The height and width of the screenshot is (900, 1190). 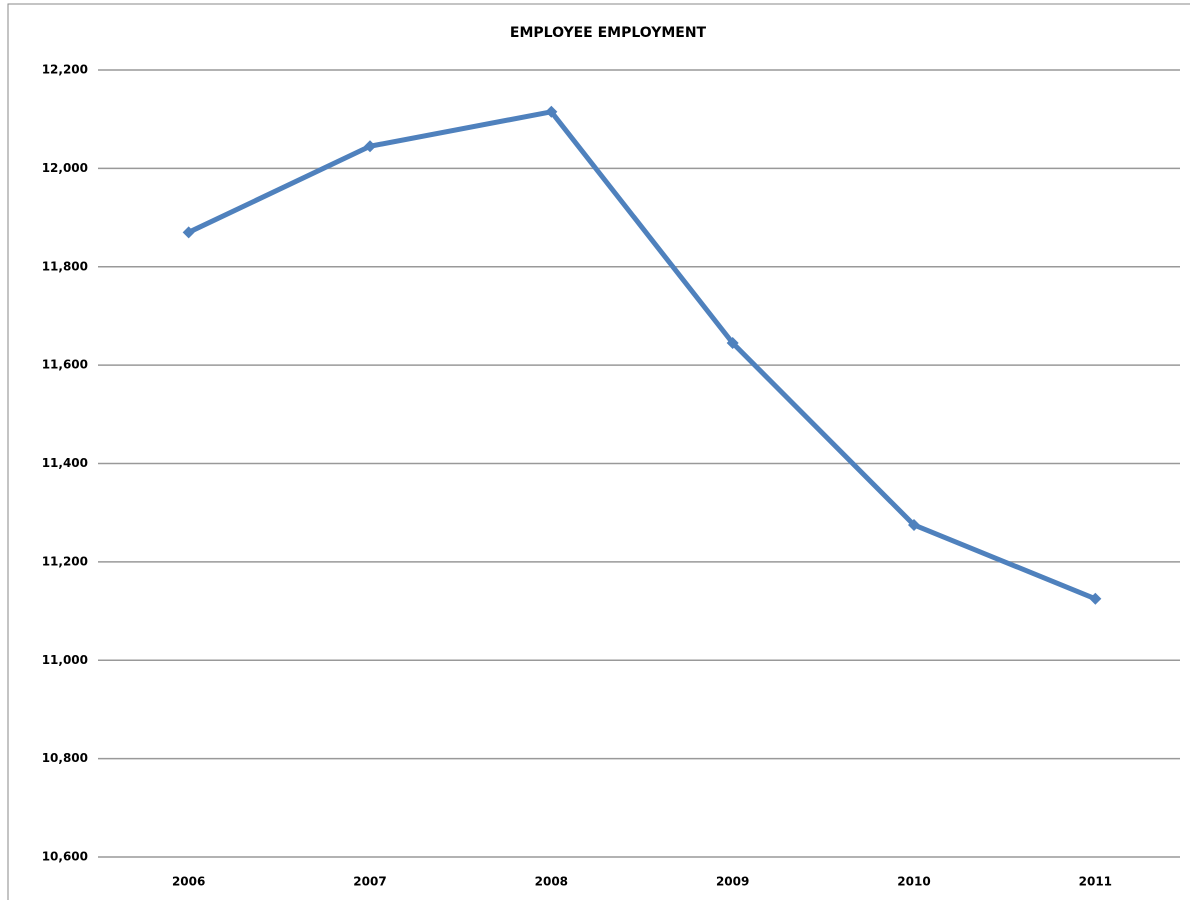 What do you see at coordinates (65, 660) in the screenshot?
I see `y-tick-label: 11,000` at bounding box center [65, 660].